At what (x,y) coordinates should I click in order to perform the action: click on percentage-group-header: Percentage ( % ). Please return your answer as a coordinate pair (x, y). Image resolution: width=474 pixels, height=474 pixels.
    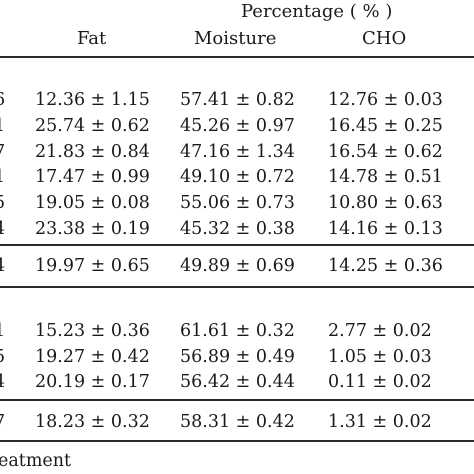
    Looking at the image, I should click on (317, 11).